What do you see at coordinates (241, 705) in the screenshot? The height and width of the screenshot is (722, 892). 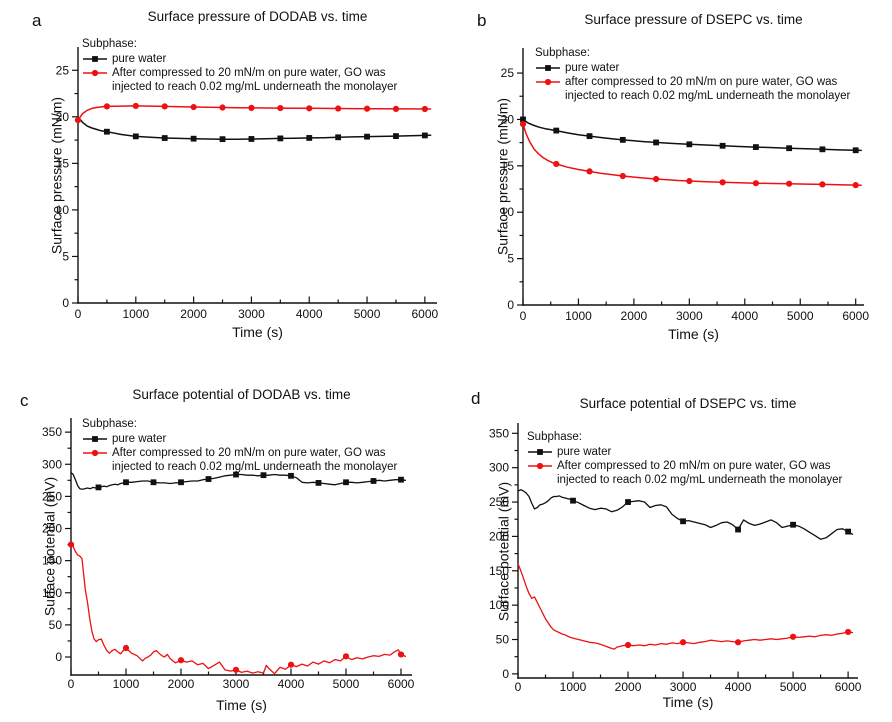 I see `x-axis-label-c: Time (s)` at bounding box center [241, 705].